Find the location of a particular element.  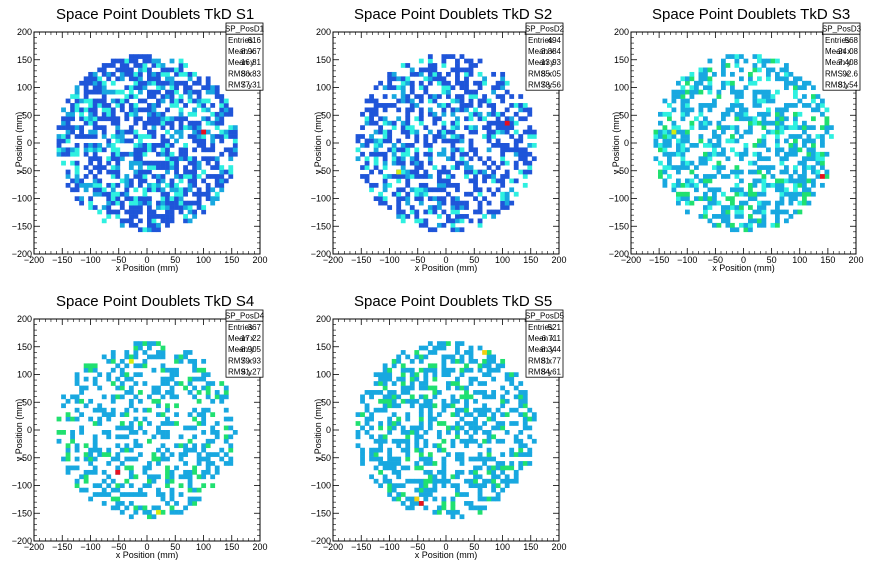

y-tick-label: −100 is located at coordinates (321, 486).